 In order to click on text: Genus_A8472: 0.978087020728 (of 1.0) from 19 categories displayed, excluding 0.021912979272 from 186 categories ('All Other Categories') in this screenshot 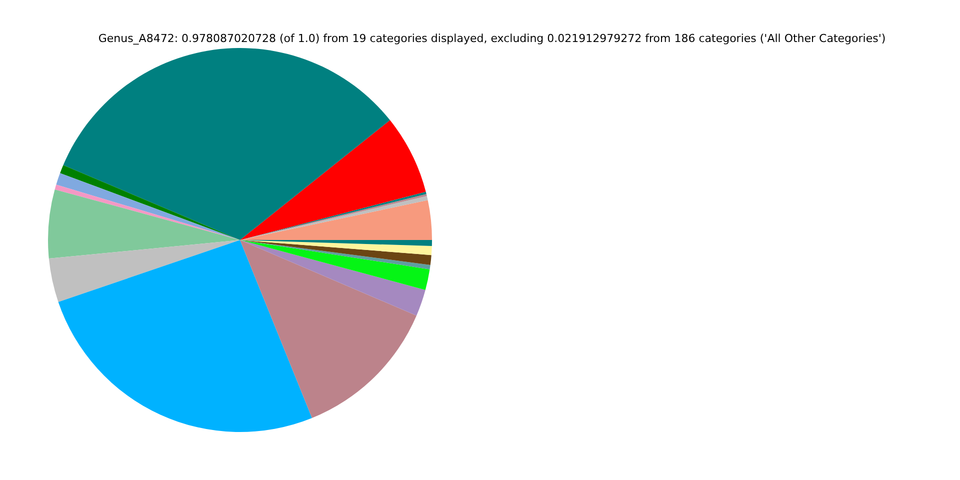, I will do `click(492, 38)`.